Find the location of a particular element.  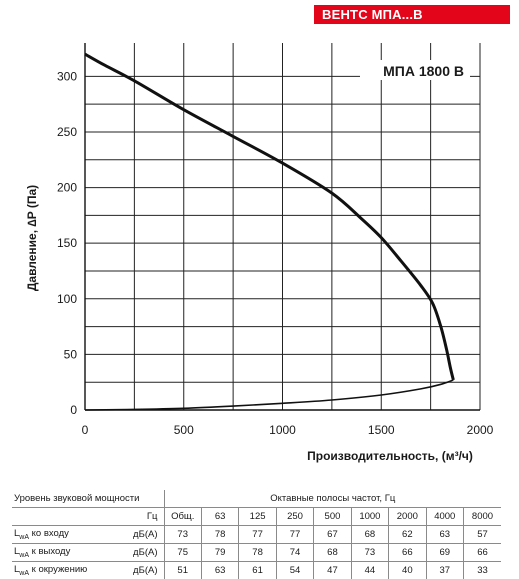

table-cell: 51 is located at coordinates (182, 570).